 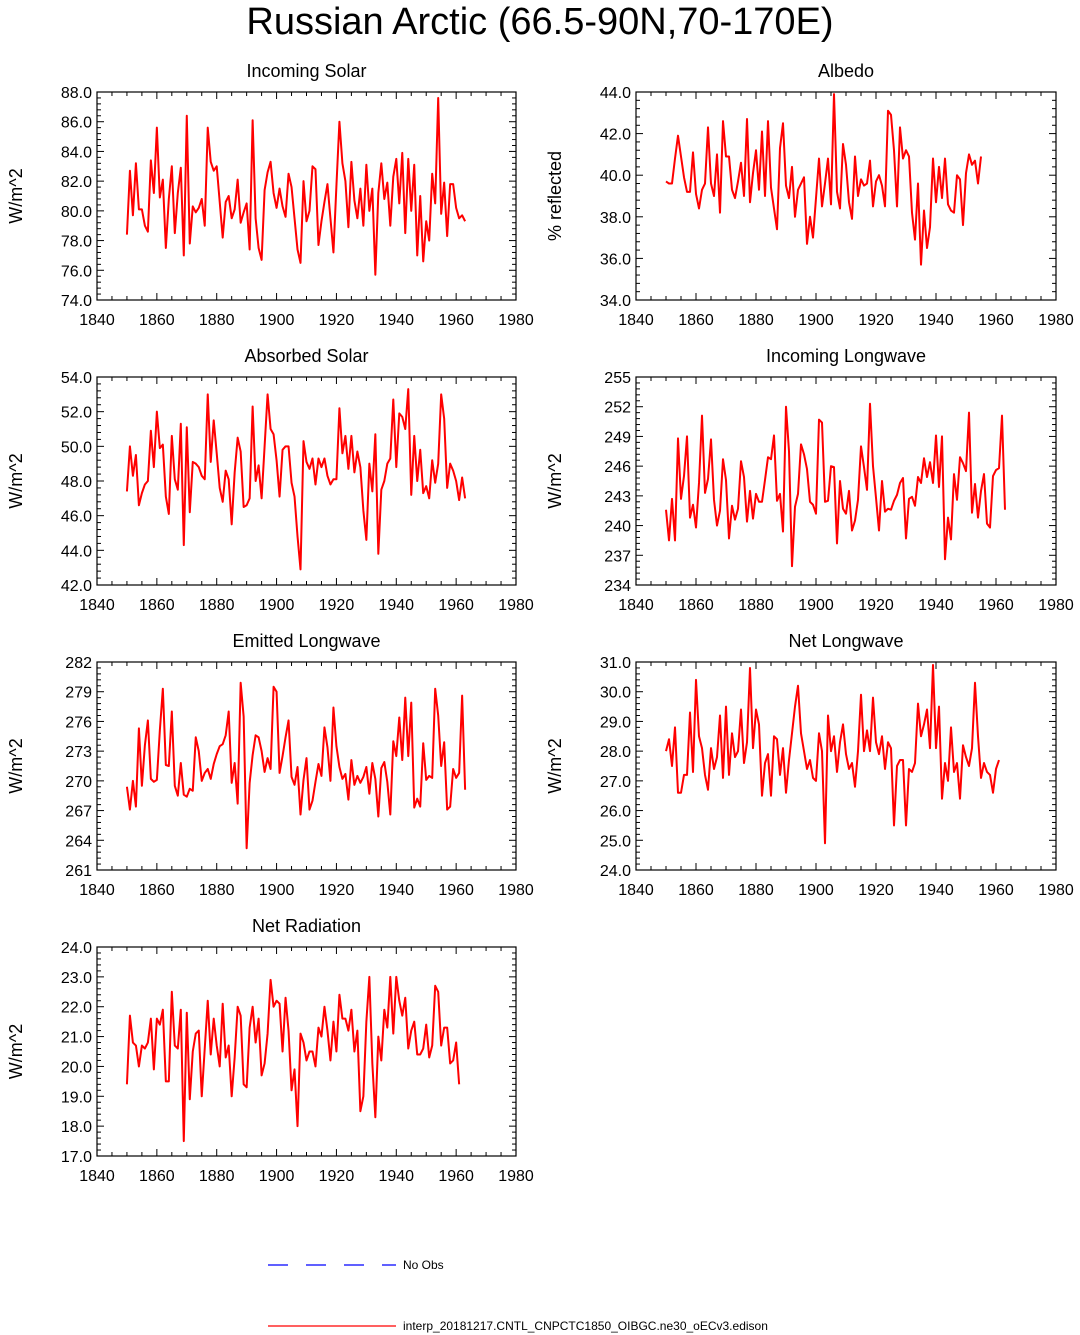 I want to click on chart-title: Absorbed Solar, so click(x=306, y=356).